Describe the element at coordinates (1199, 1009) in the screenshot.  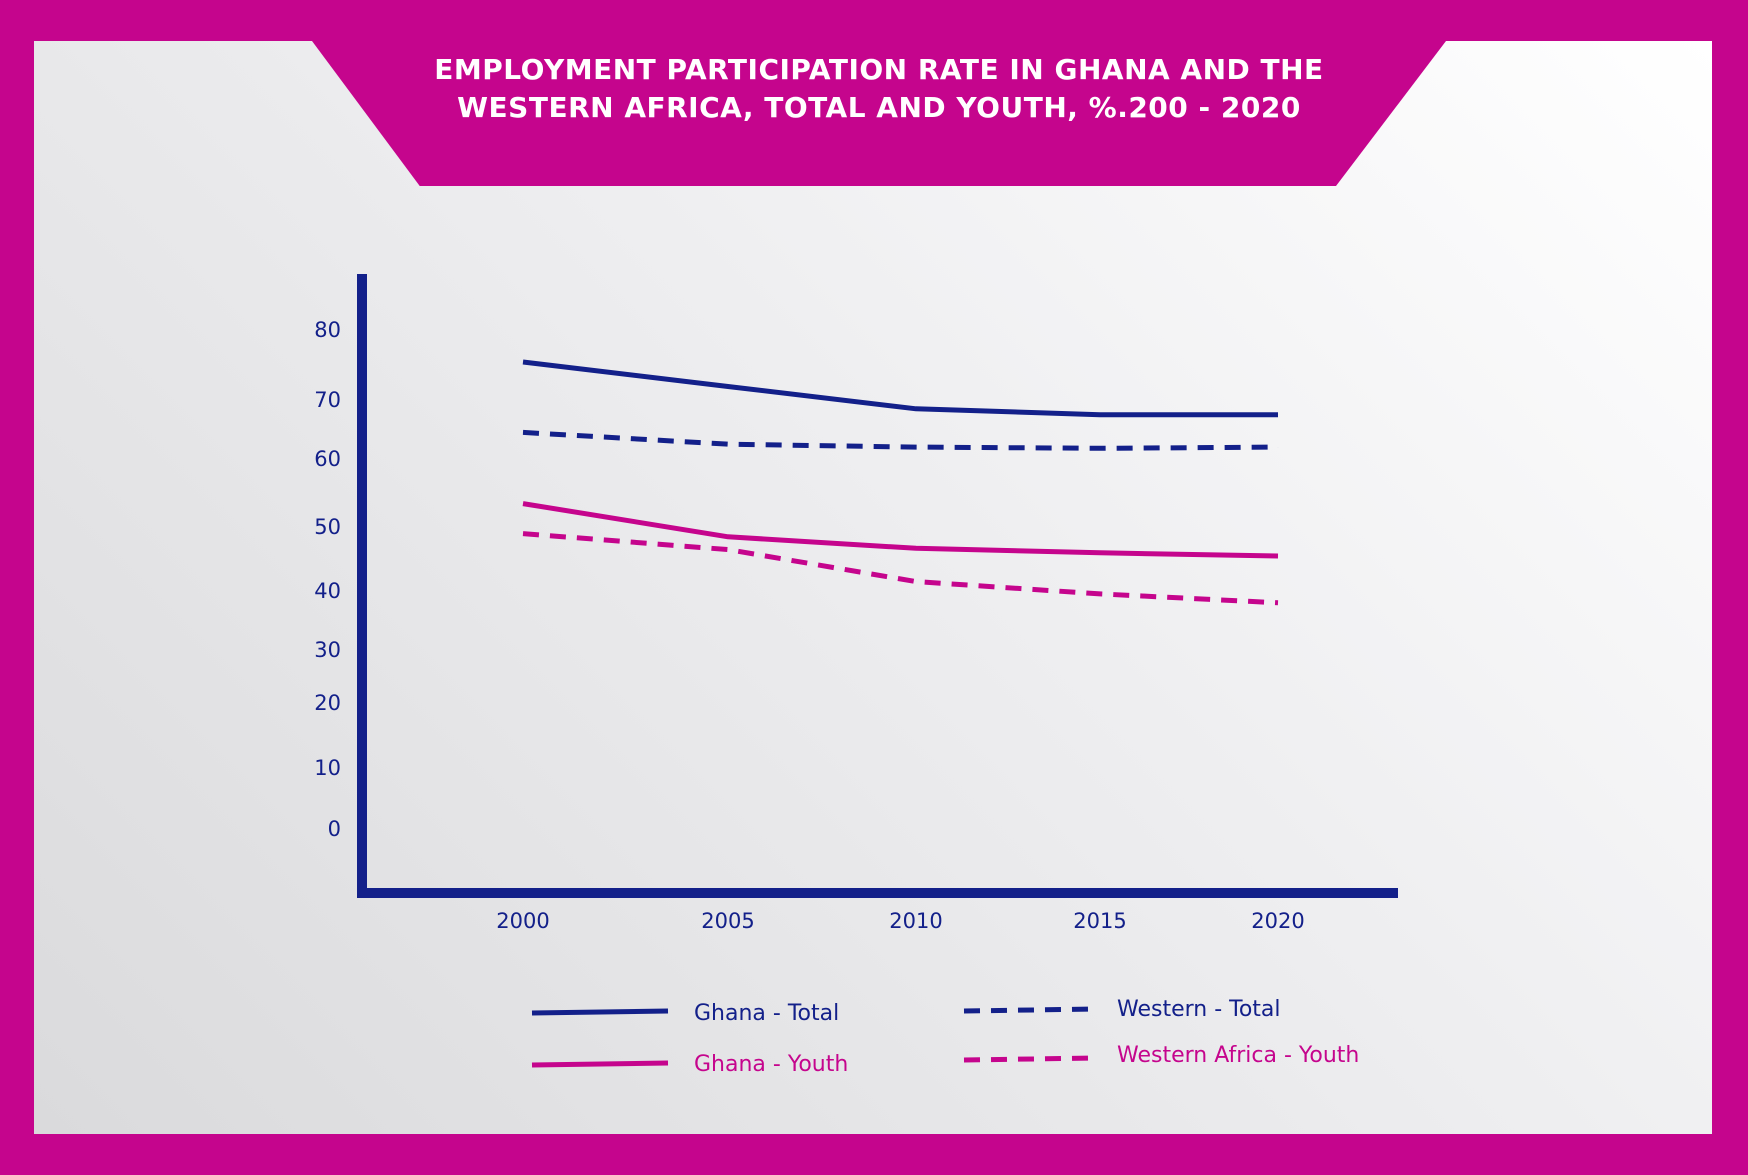
I see `legend-label-1: Western - Total` at that location.